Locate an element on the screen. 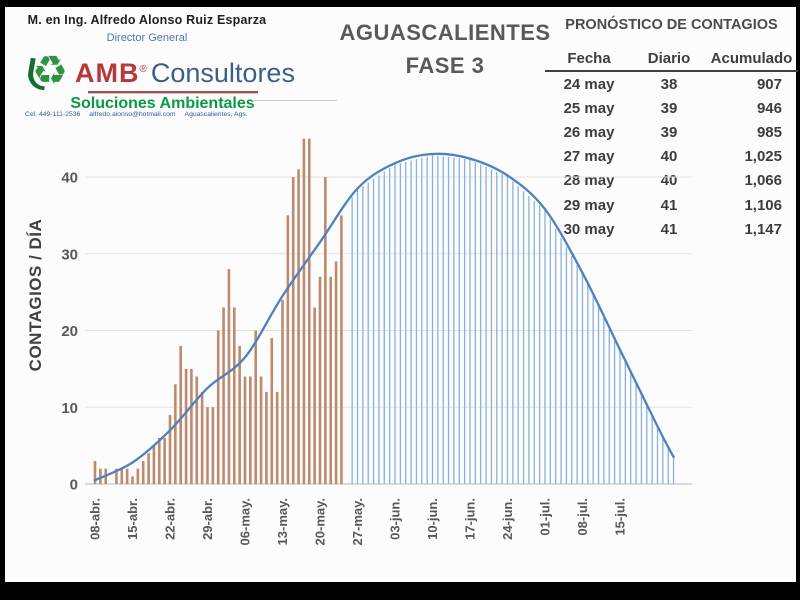 Image resolution: width=800 pixels, height=600 pixels. brand-consultores: Consultores is located at coordinates (222, 73).